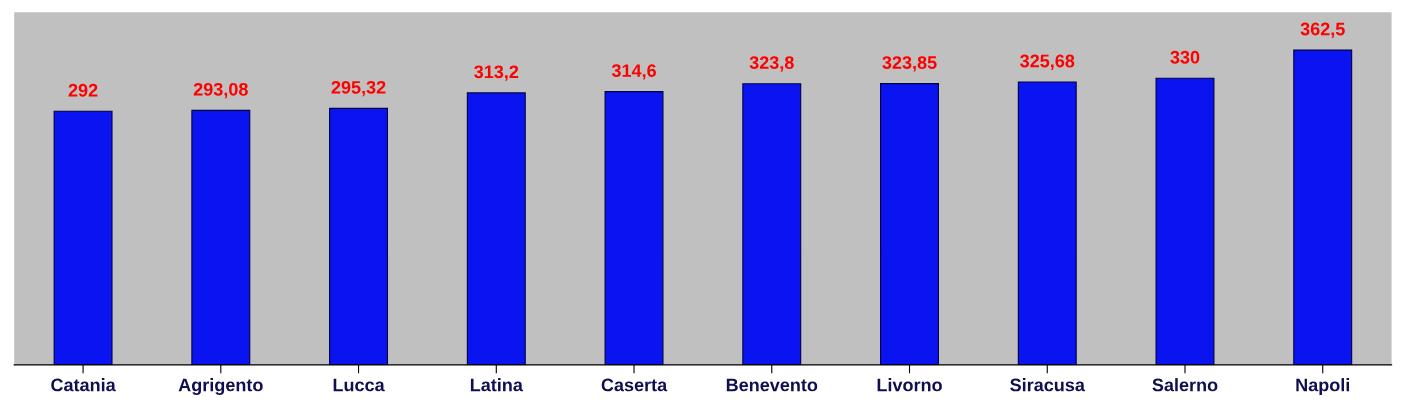  I want to click on x-tick-label: Benevento, so click(772, 385).